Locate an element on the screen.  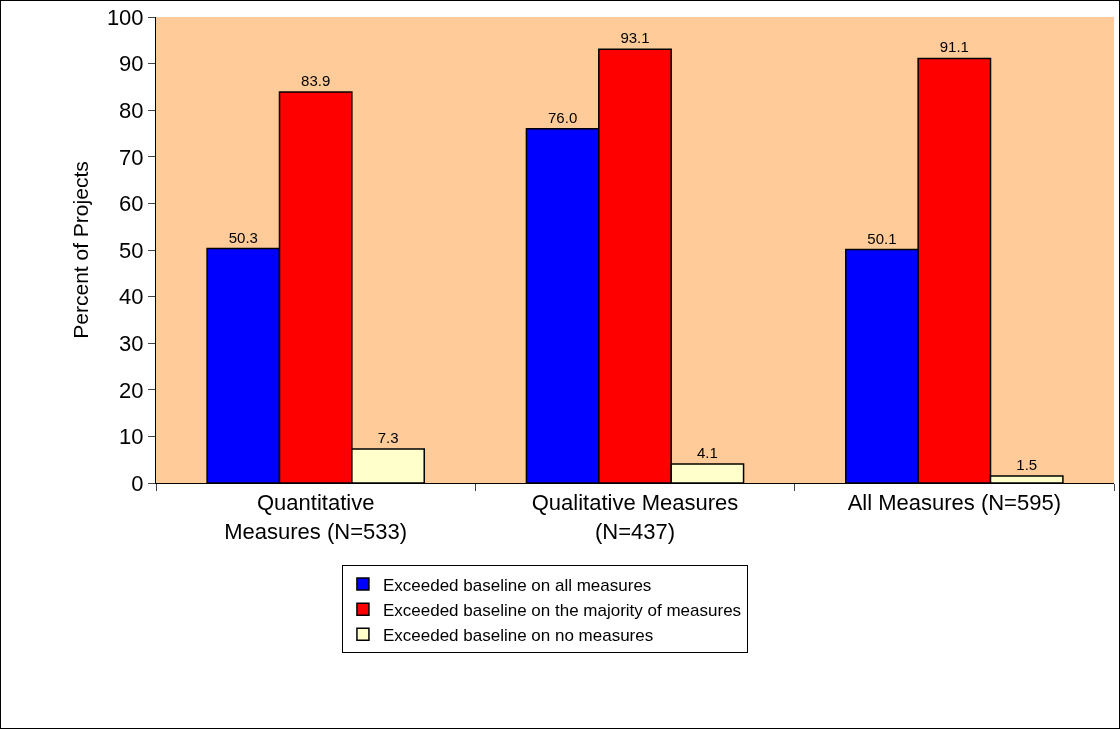
legend-label: Exceeded baseline on no measures is located at coordinates (518, 635).